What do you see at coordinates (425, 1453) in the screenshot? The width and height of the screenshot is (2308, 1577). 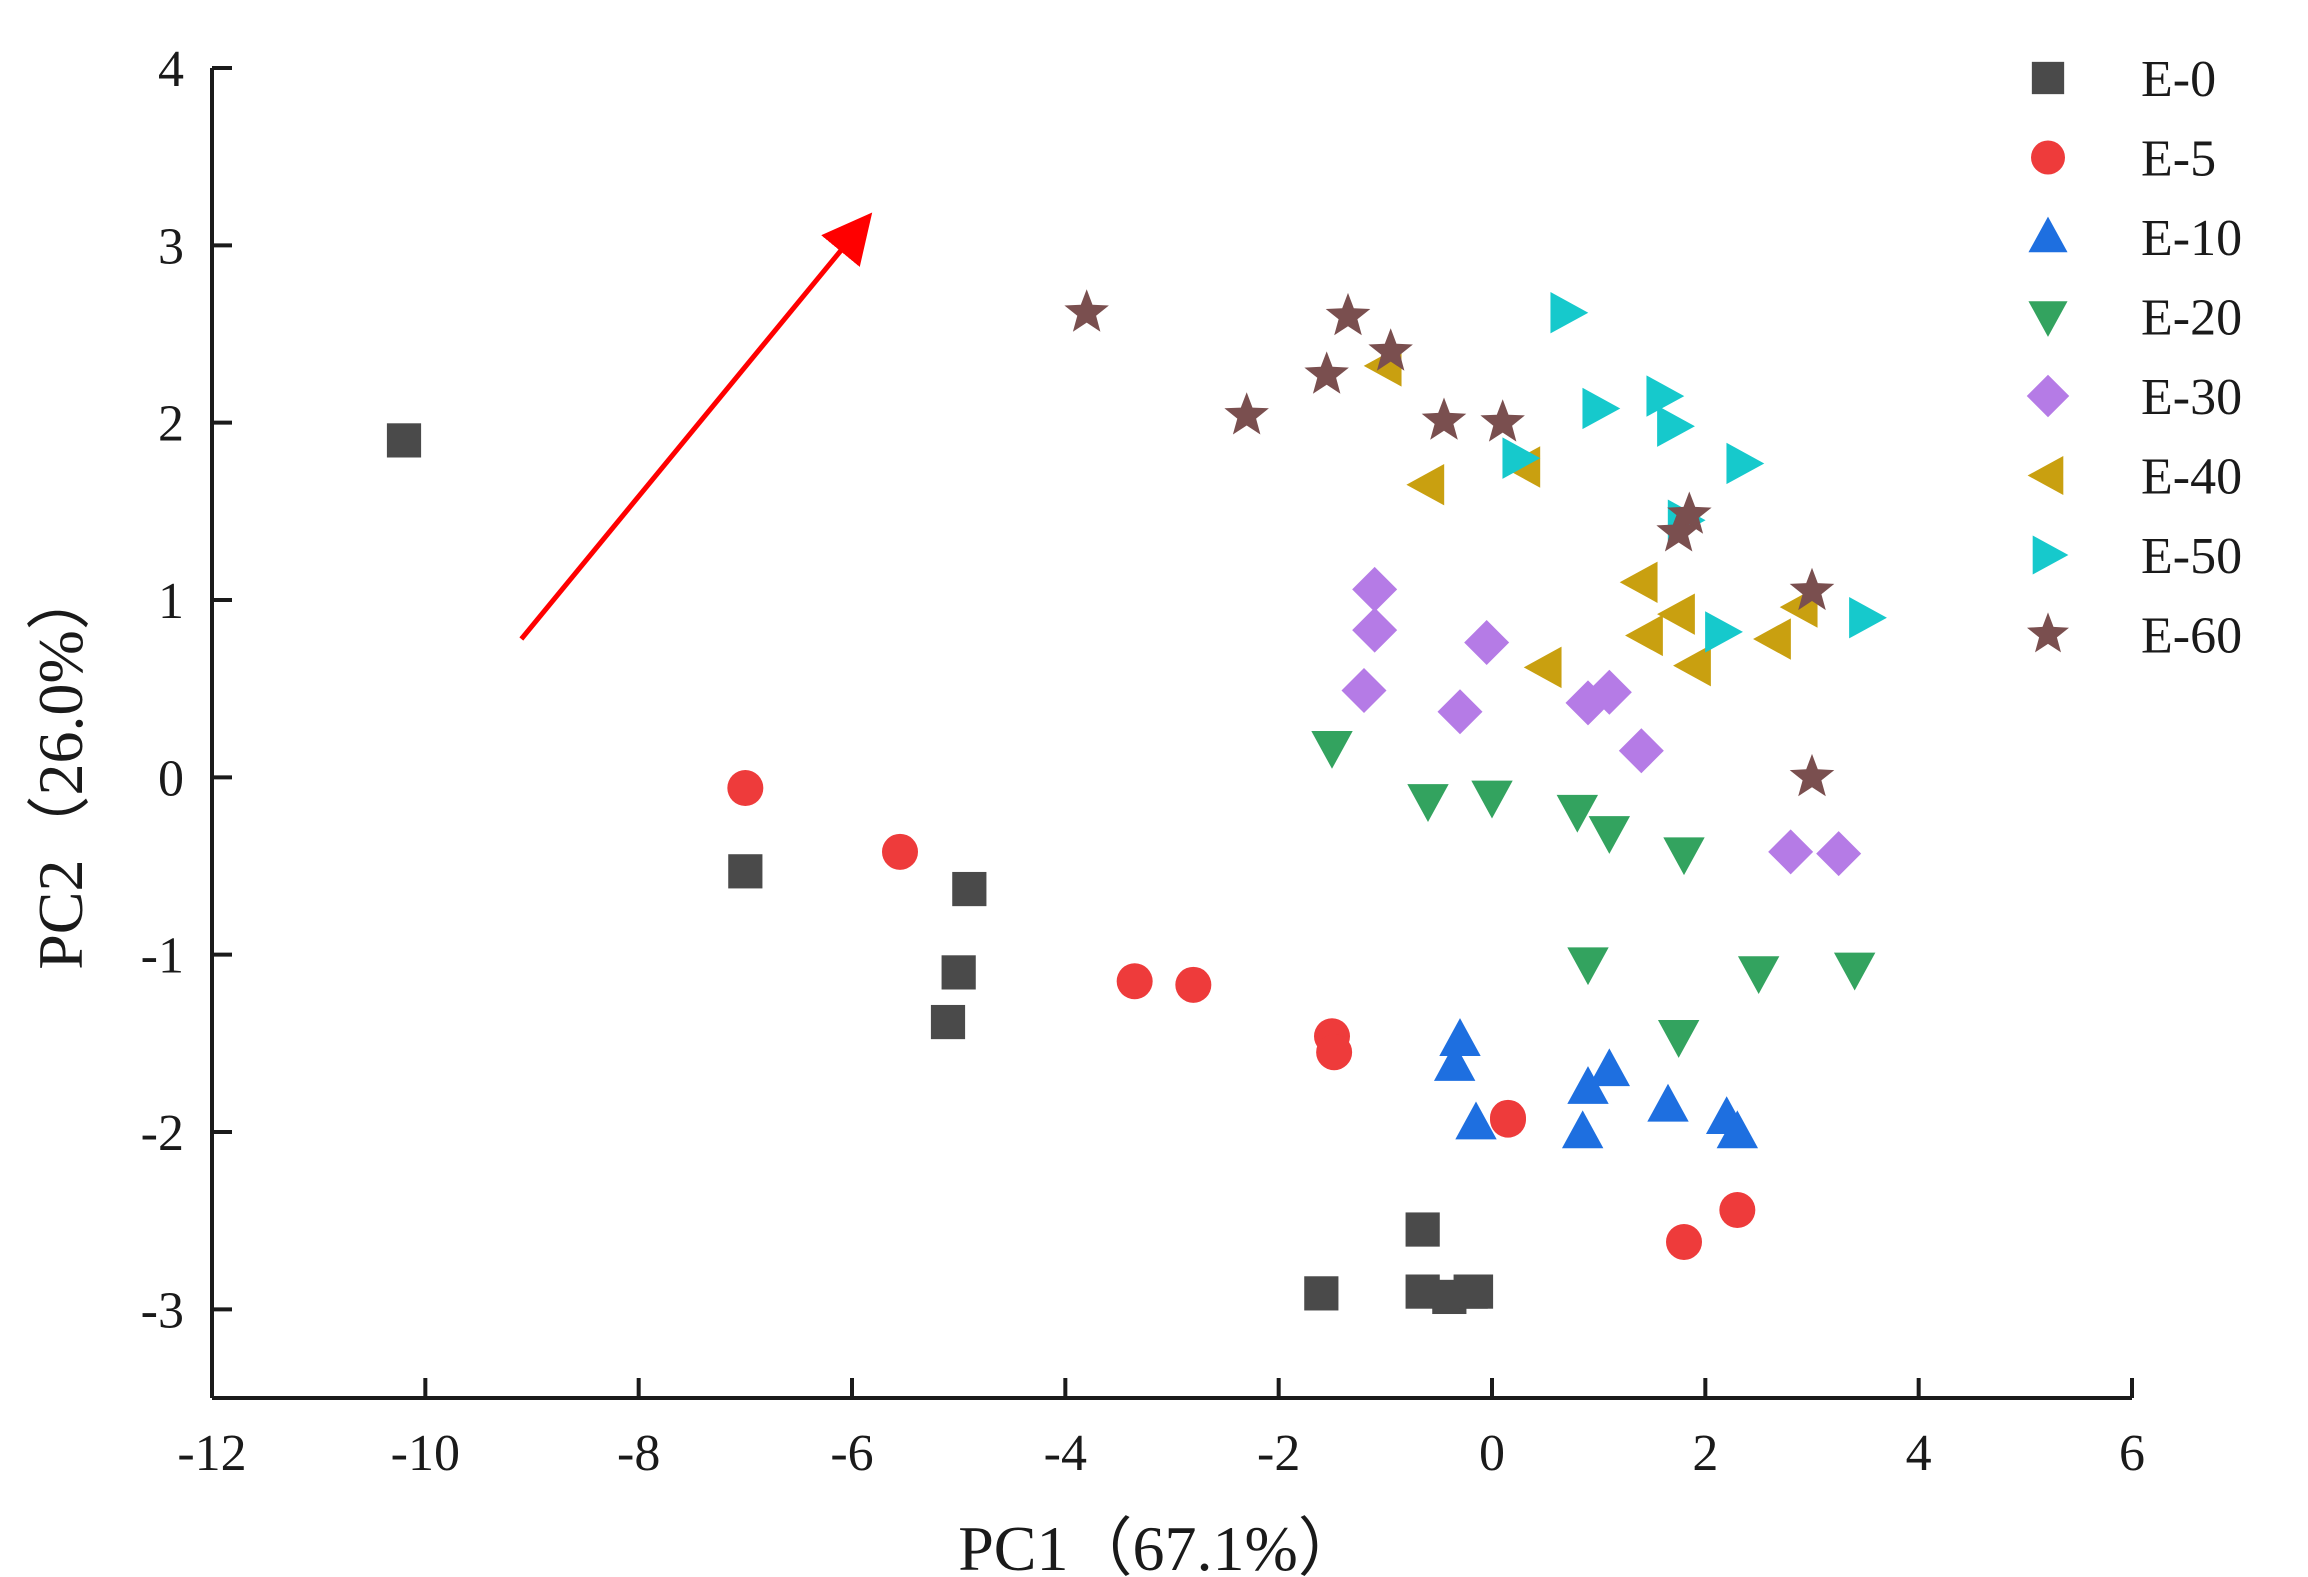 I see `x-tick-label: -10` at bounding box center [425, 1453].